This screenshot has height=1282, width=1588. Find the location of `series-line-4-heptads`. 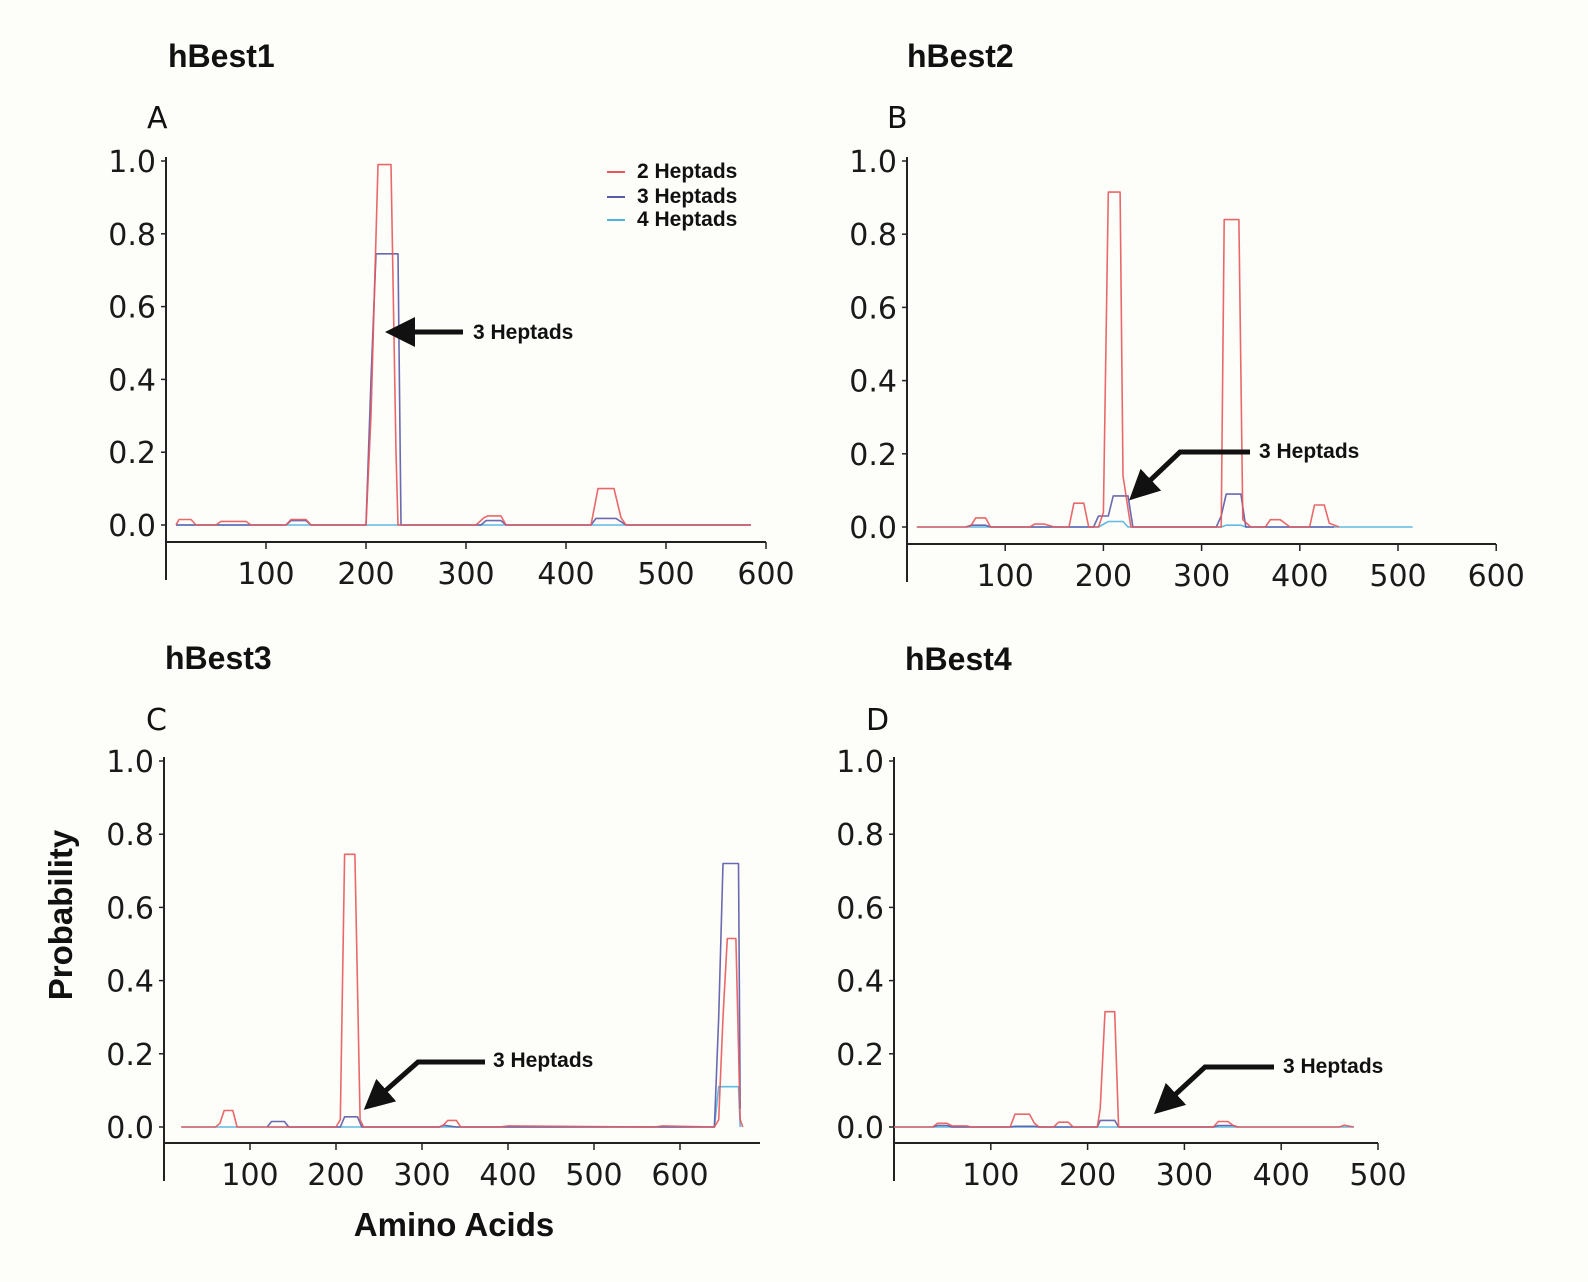

series-line-4-heptads is located at coordinates (461, 1106).